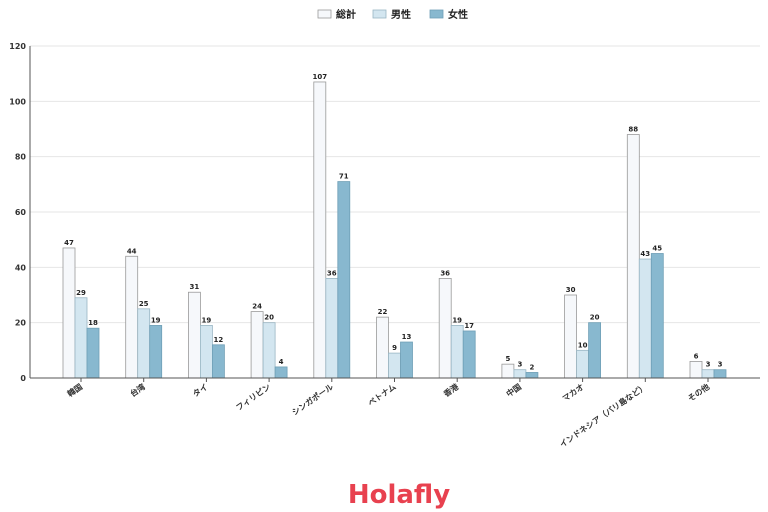 This screenshot has height=512, width=768. What do you see at coordinates (458, 14) in the screenshot?
I see `legend-label: 女性` at bounding box center [458, 14].